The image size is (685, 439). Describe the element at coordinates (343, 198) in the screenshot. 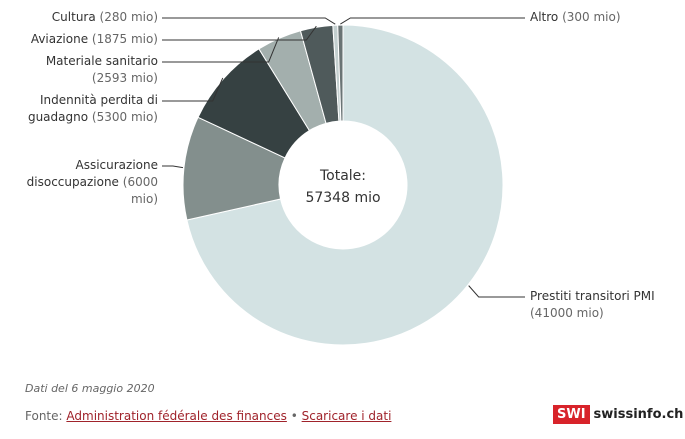

I see `center-value: 57348 mio` at that location.